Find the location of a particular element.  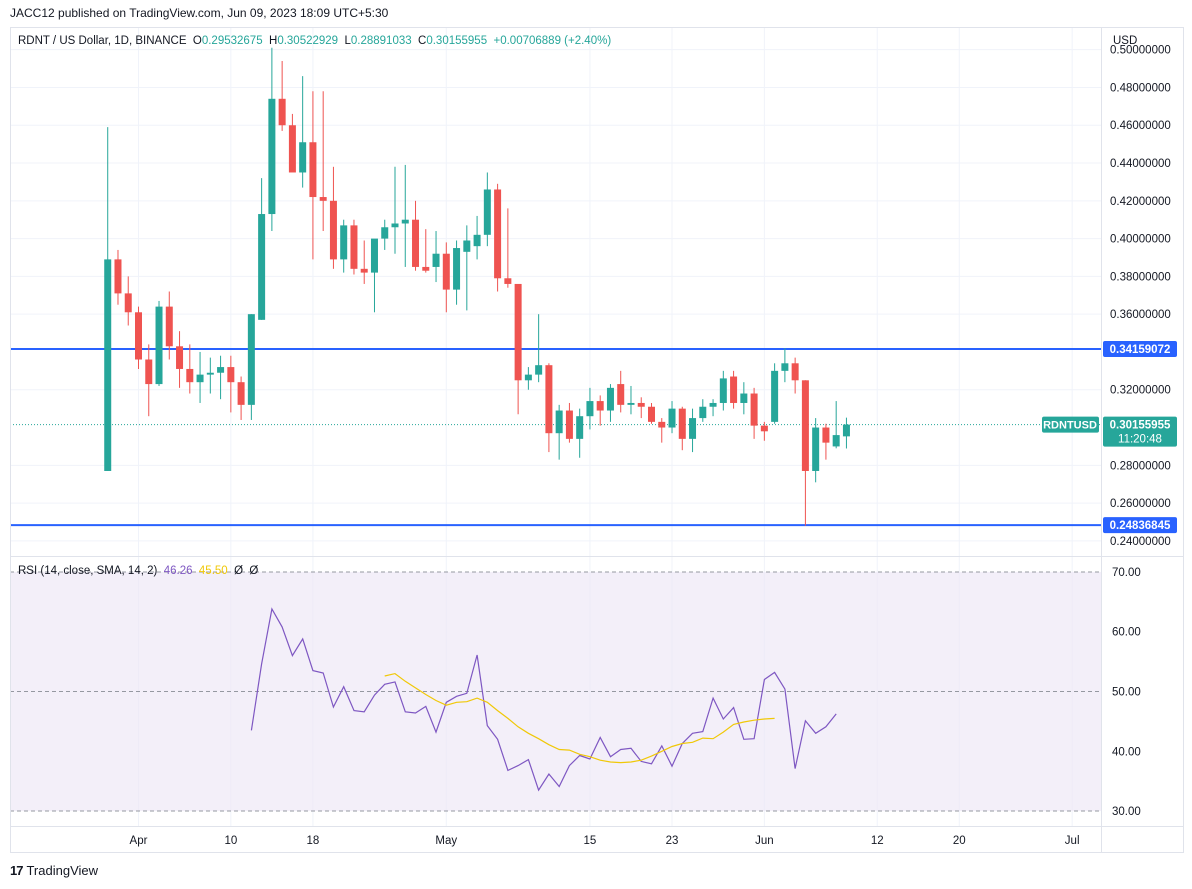

time-axis: Apr 10 18 May 15 23 Jun 12 20 Jul is located at coordinates (605, 841).